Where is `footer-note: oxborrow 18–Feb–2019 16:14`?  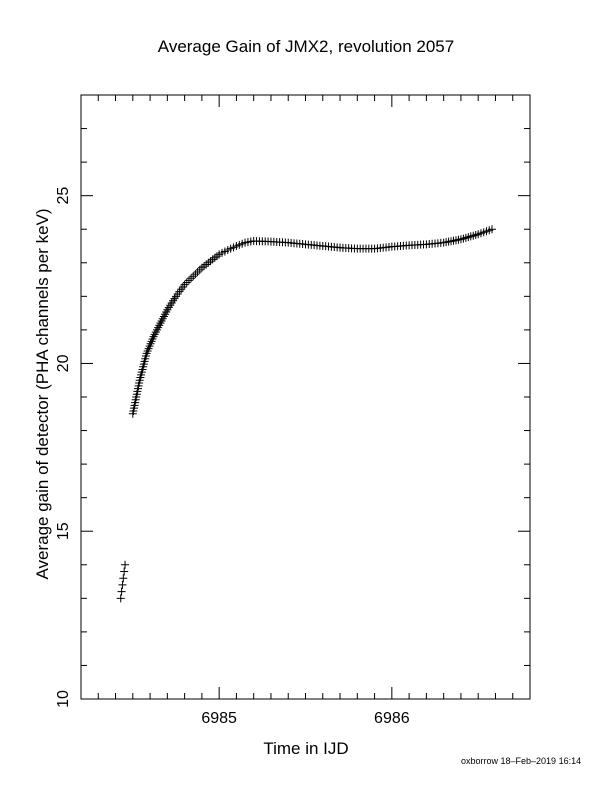 footer-note: oxborrow 18–Feb–2019 16:14 is located at coordinates (521, 761).